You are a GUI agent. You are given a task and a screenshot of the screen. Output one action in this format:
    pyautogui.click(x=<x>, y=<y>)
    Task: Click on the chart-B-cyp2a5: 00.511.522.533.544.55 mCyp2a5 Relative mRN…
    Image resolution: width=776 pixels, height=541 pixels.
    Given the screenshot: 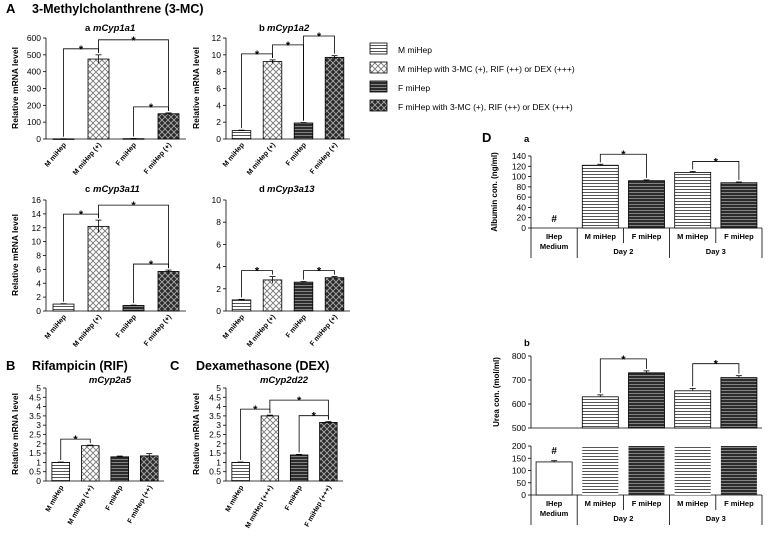 What is the action you would take?
    pyautogui.click(x=87, y=450)
    